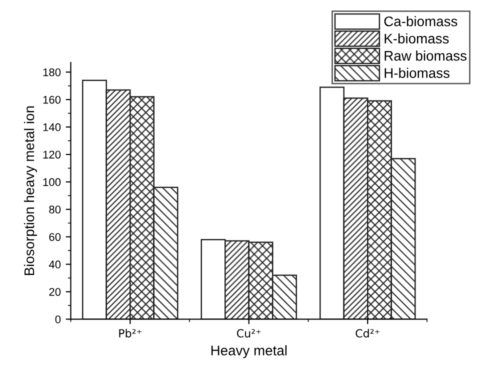 This screenshot has width=488, height=372. I want to click on x-tick-label: Pb²⁺, so click(130, 333).